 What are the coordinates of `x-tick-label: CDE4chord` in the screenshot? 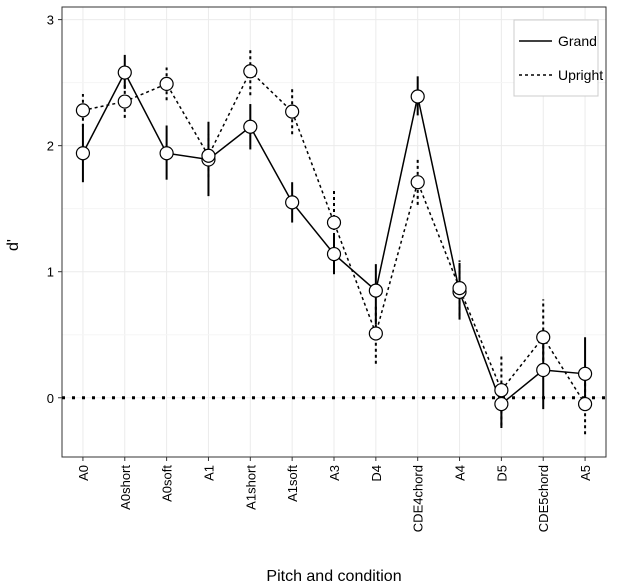 It's located at (418, 498).